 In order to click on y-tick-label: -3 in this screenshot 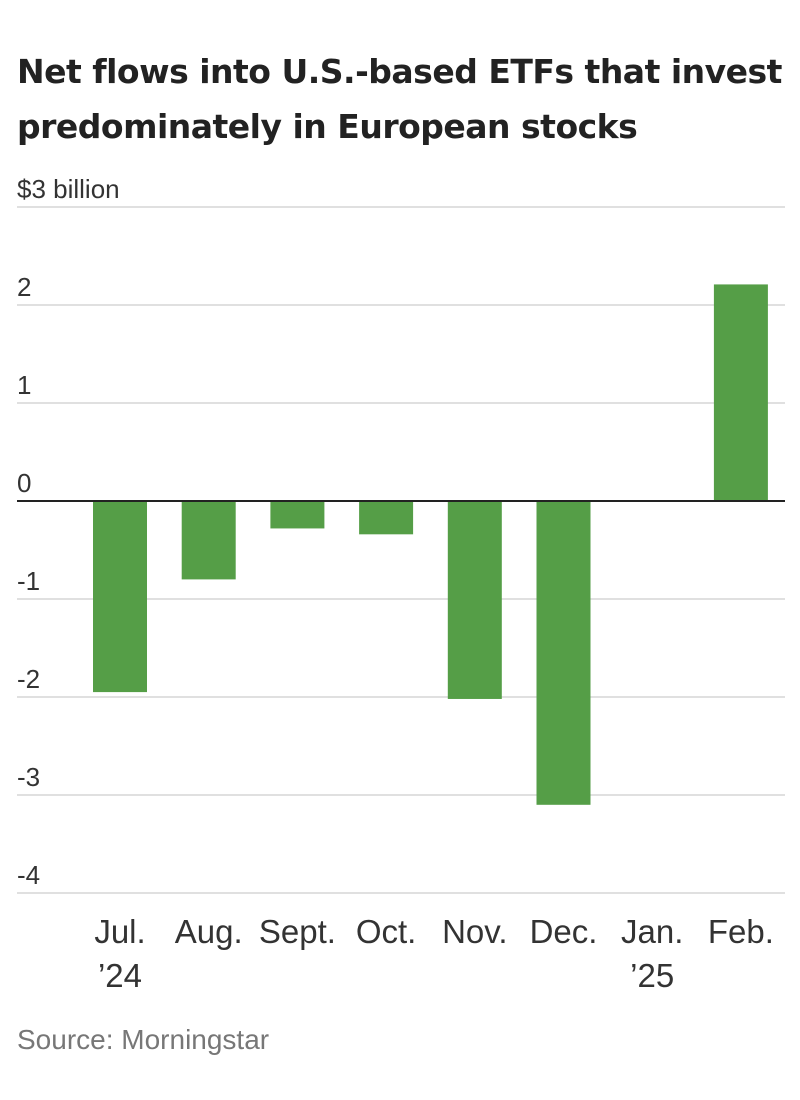, I will do `click(28, 777)`.